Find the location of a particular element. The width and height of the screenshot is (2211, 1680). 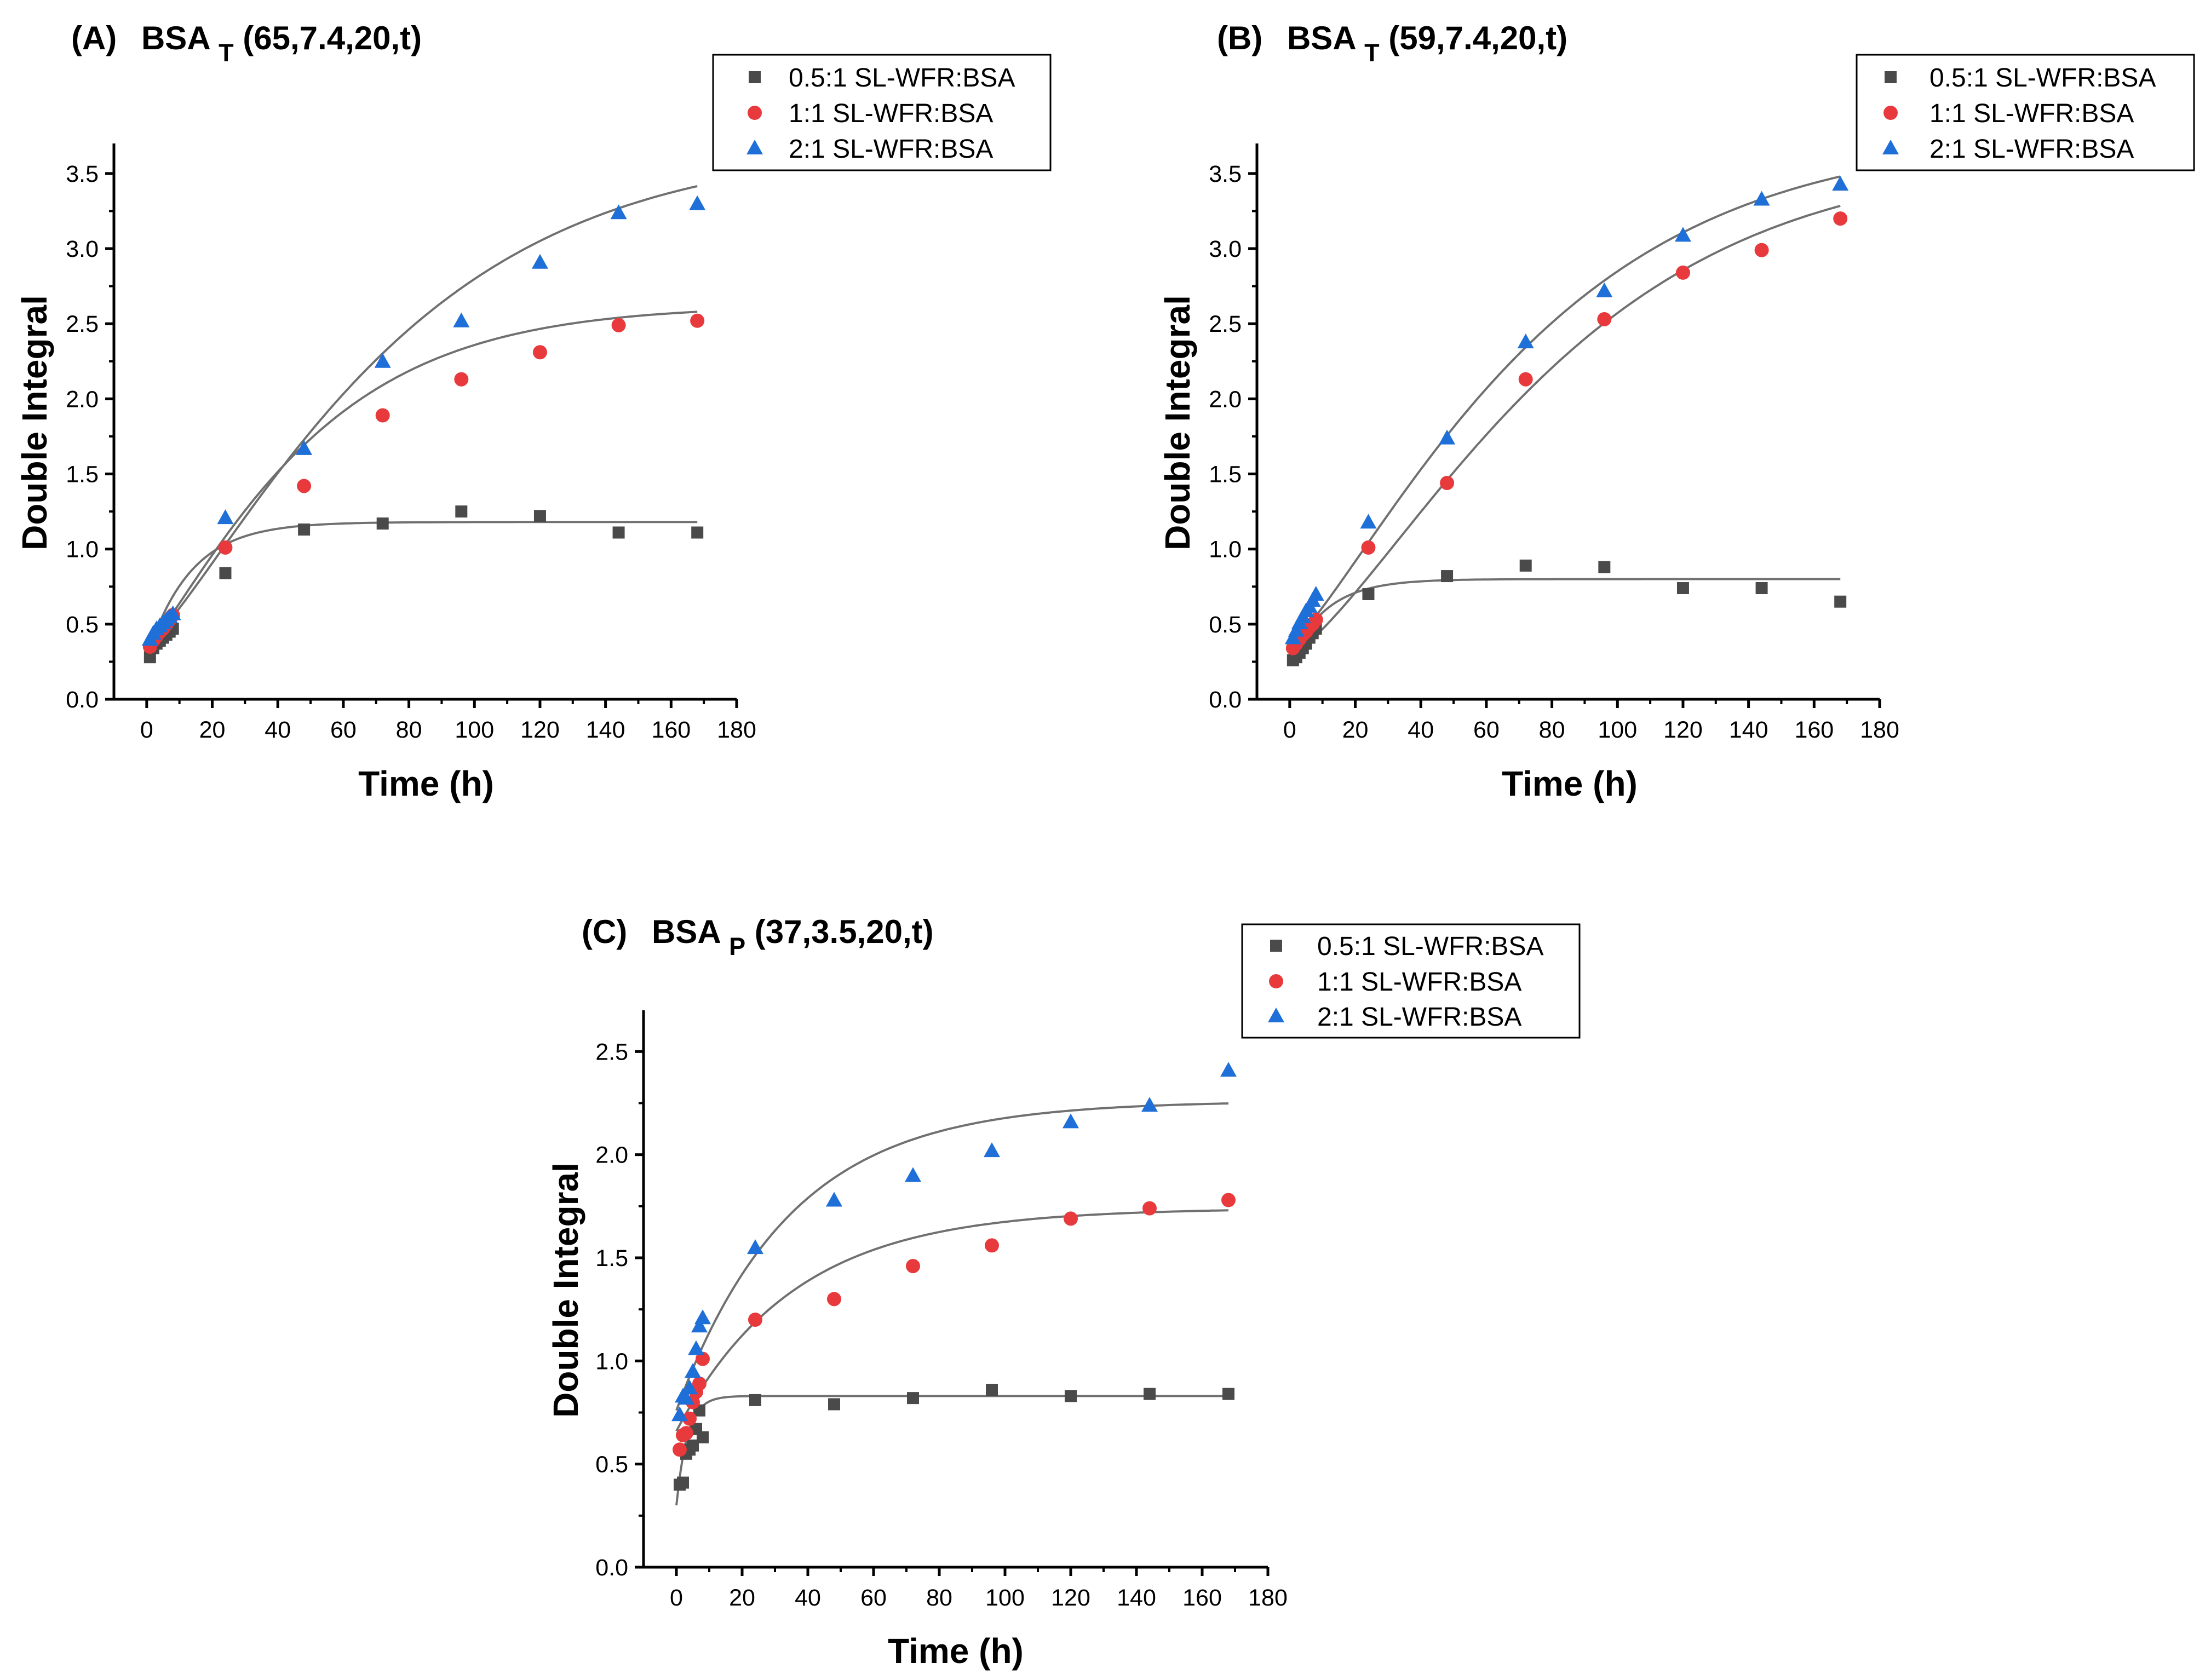

panel-a-y-tick-label: 2.5 is located at coordinates (82, 324).